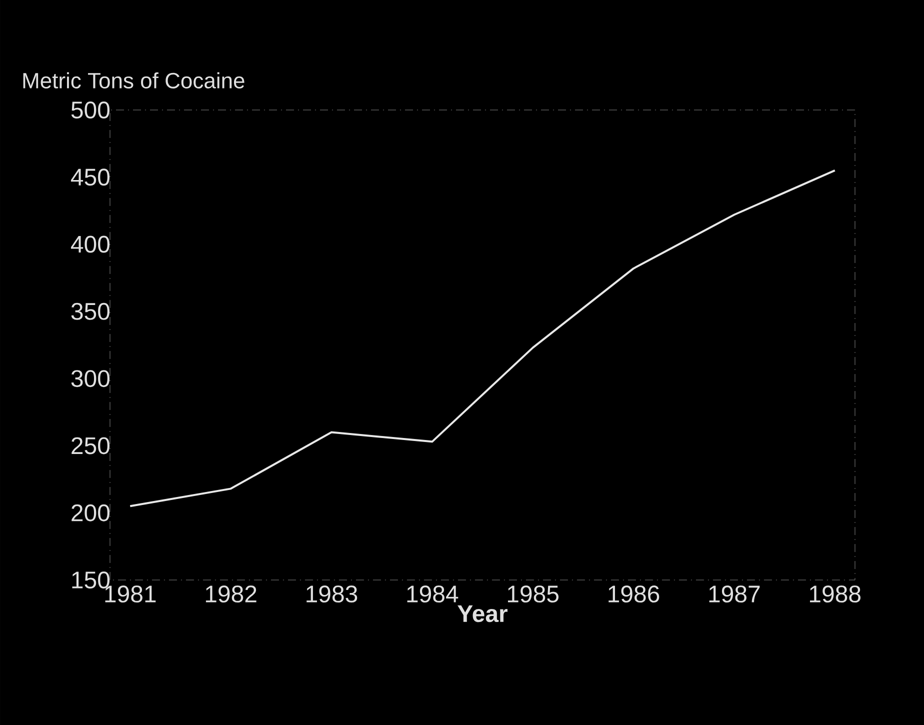 The image size is (924, 725). What do you see at coordinates (90, 244) in the screenshot?
I see `y-tick-label: 400` at bounding box center [90, 244].